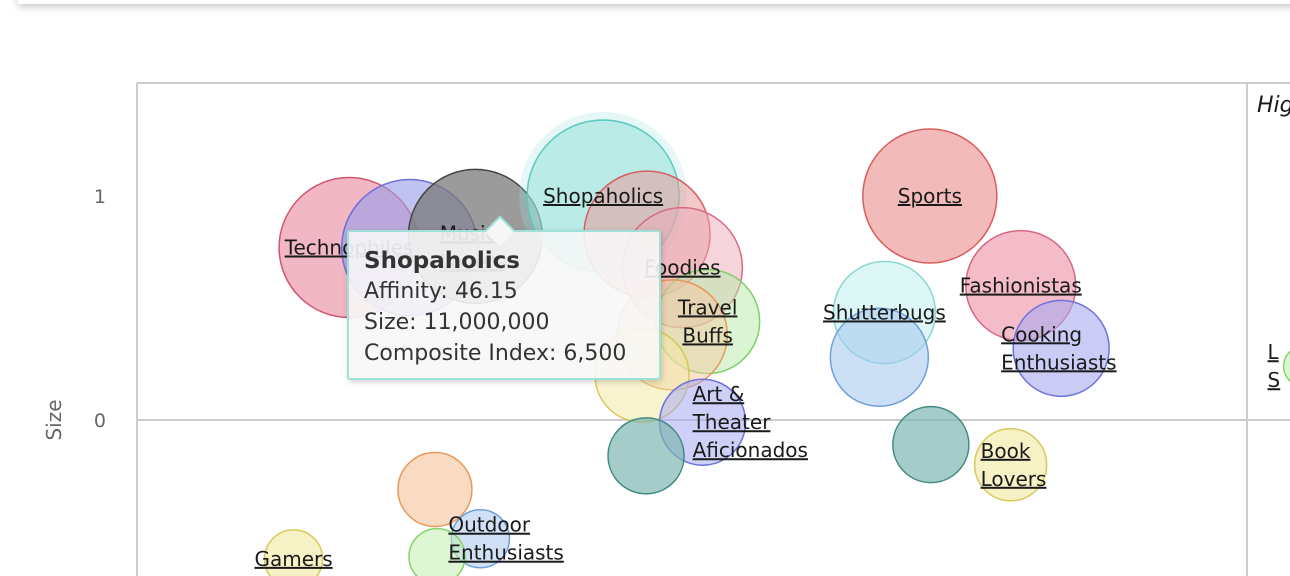  Describe the element at coordinates (707, 307) in the screenshot. I see `bubble-label-travel-buffs: Travel` at that location.